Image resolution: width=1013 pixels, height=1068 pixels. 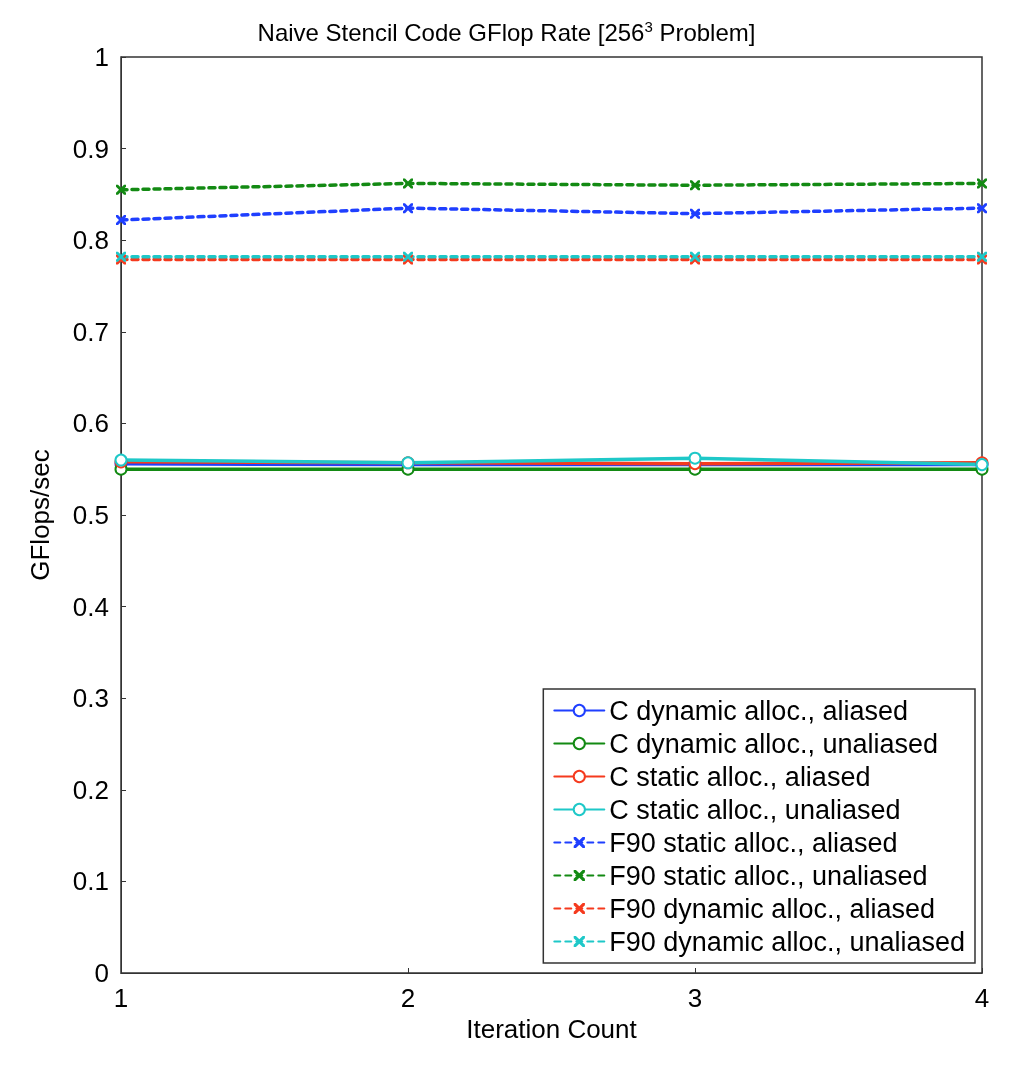 What do you see at coordinates (40, 515) in the screenshot?
I see `y-axis-title: GFlops/sec` at bounding box center [40, 515].